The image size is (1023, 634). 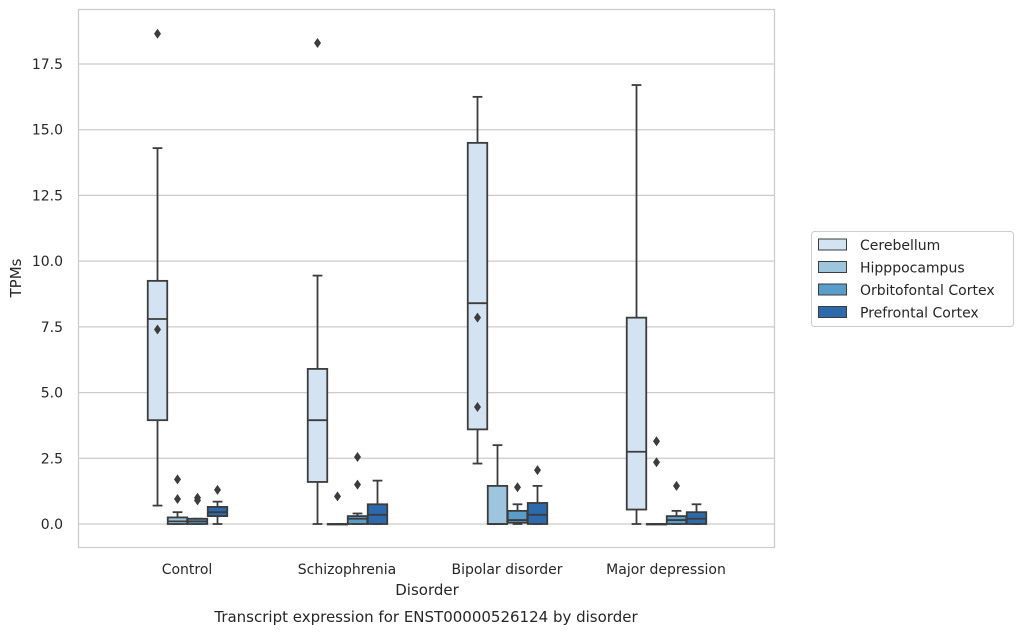 I want to click on y-tick-label: 10.0, so click(x=47, y=262).